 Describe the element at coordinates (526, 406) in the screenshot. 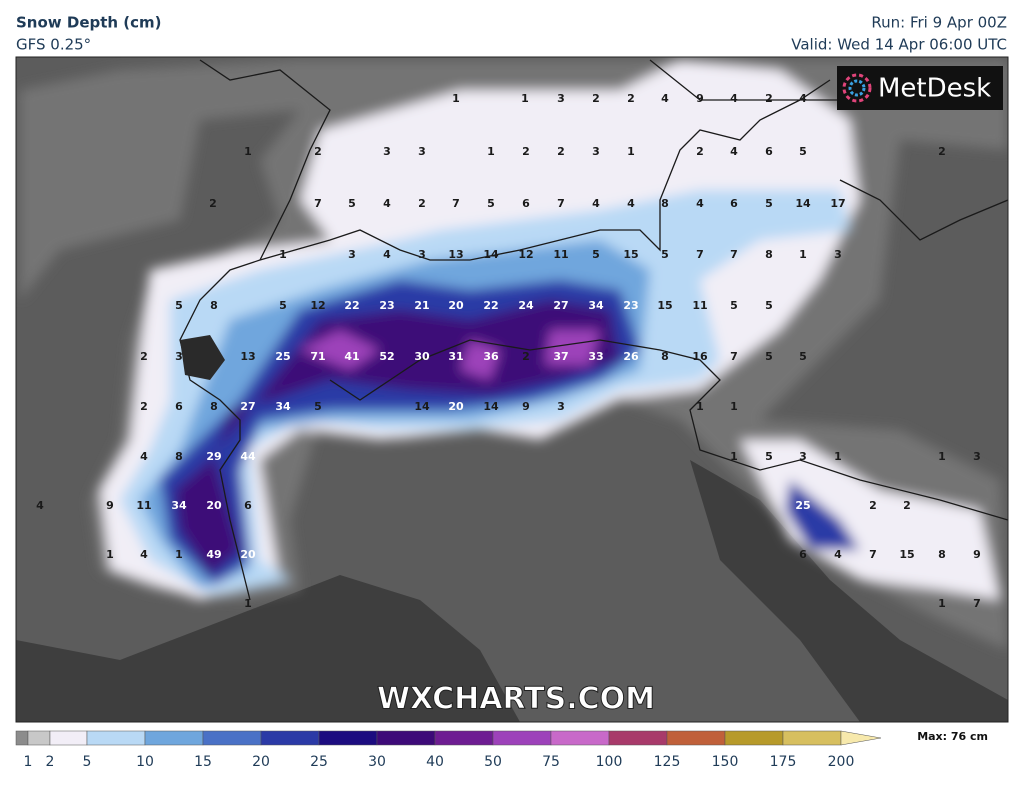

I see `snow-depth-value: 9` at that location.